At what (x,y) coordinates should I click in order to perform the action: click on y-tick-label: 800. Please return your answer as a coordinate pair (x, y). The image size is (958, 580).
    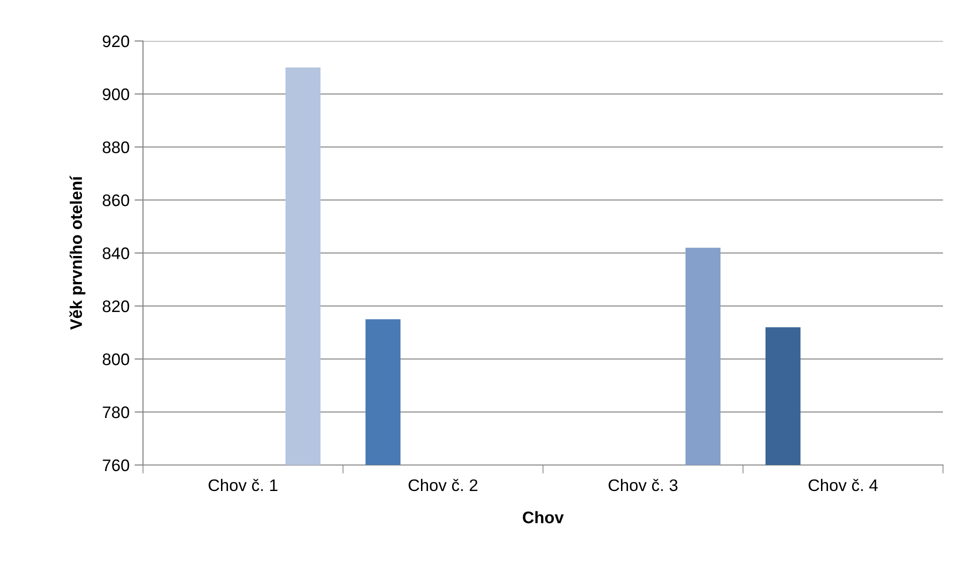
    Looking at the image, I should click on (116, 359).